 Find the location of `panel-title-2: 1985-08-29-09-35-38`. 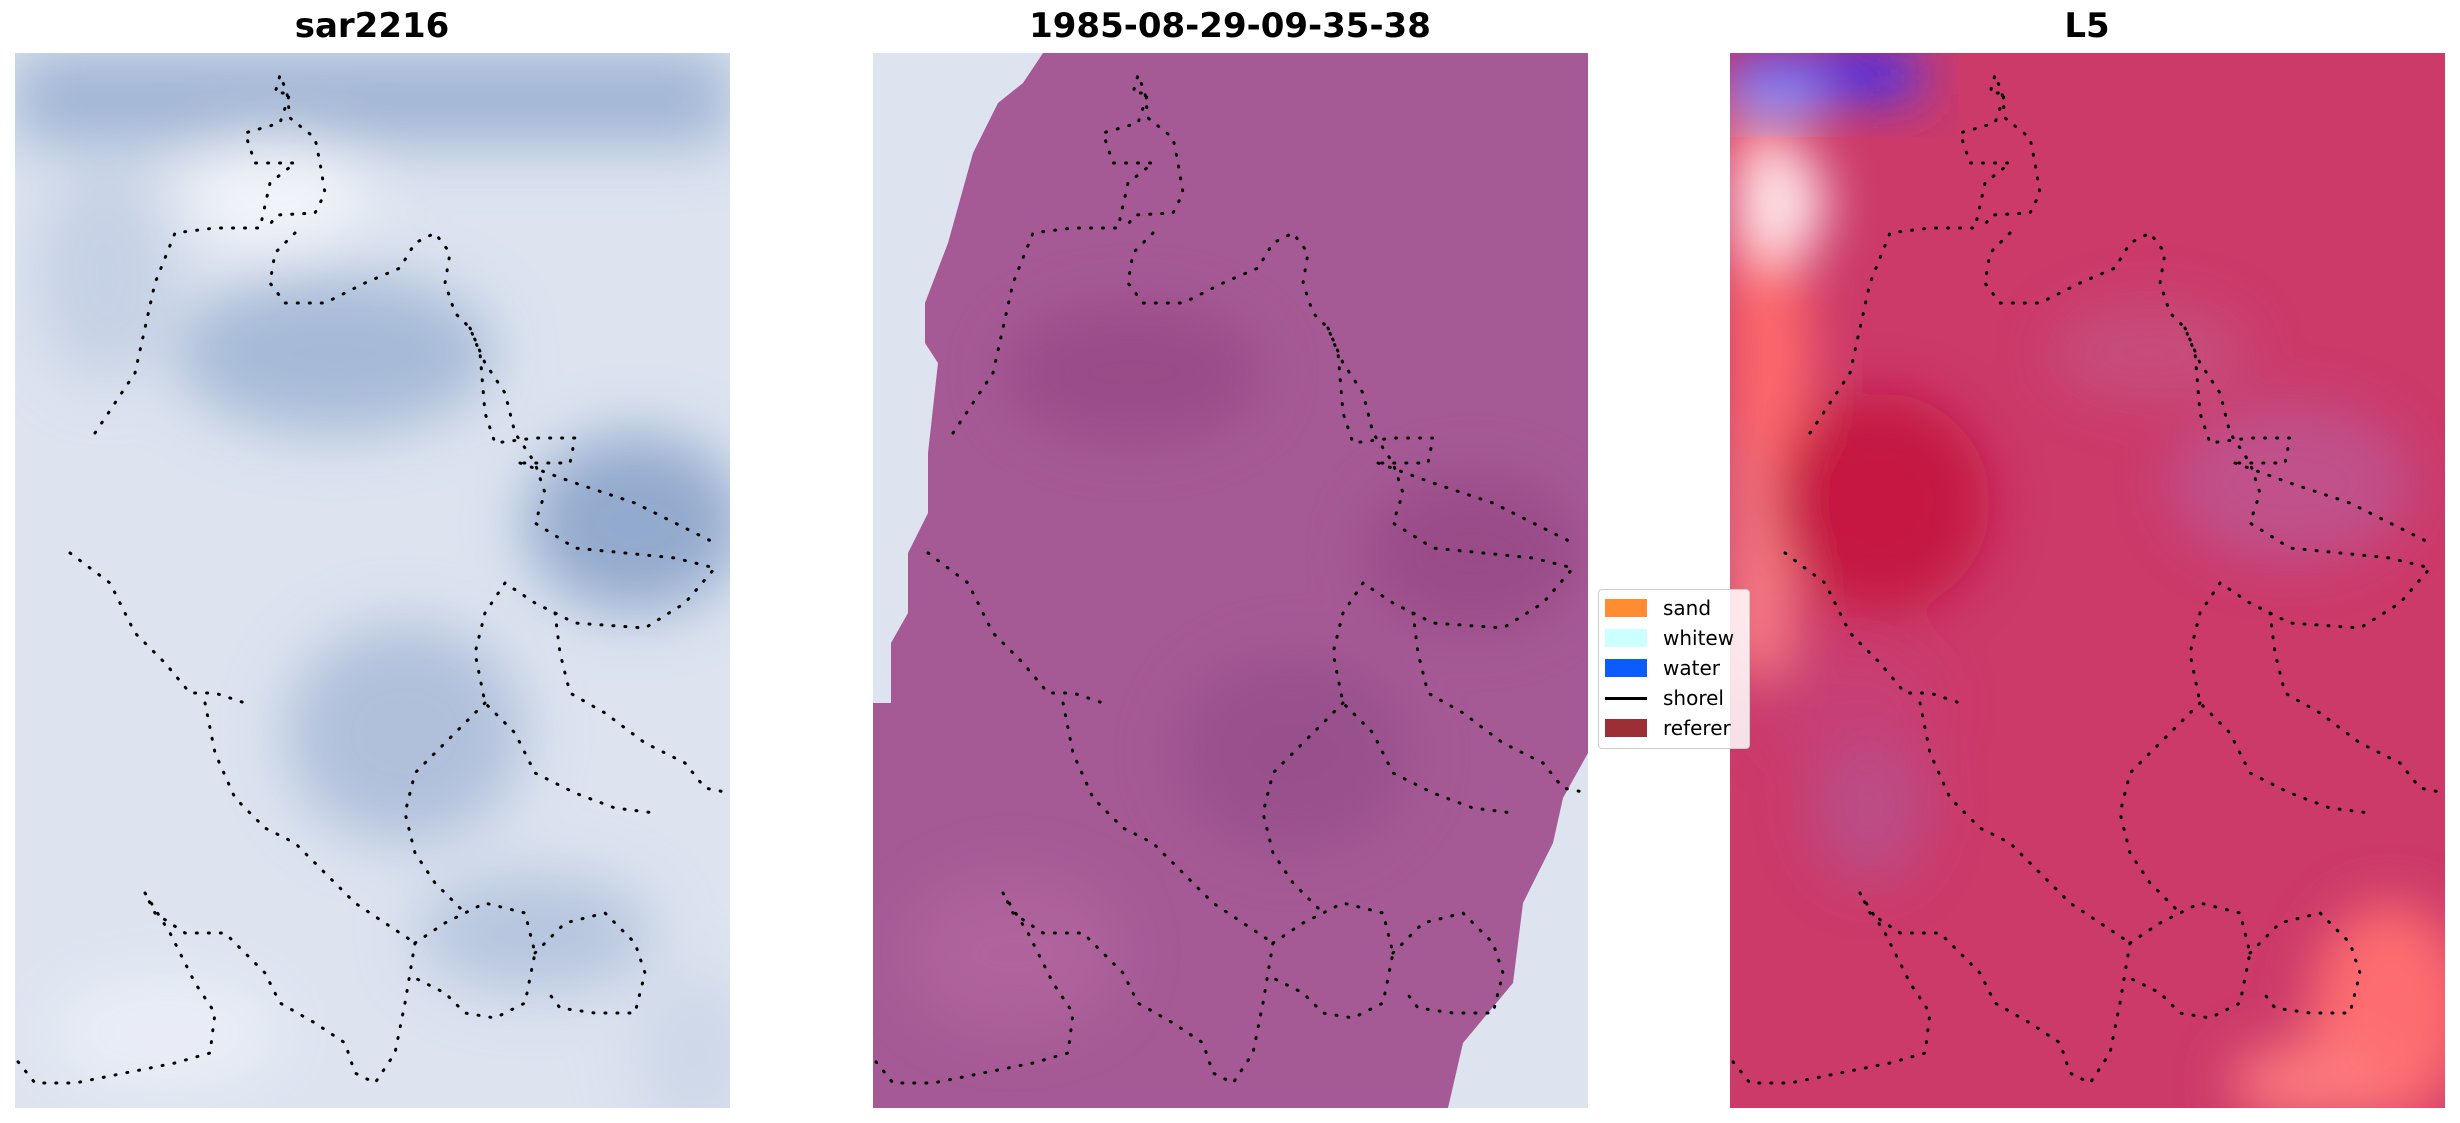

panel-title-2: 1985-08-29-09-35-38 is located at coordinates (1230, 26).